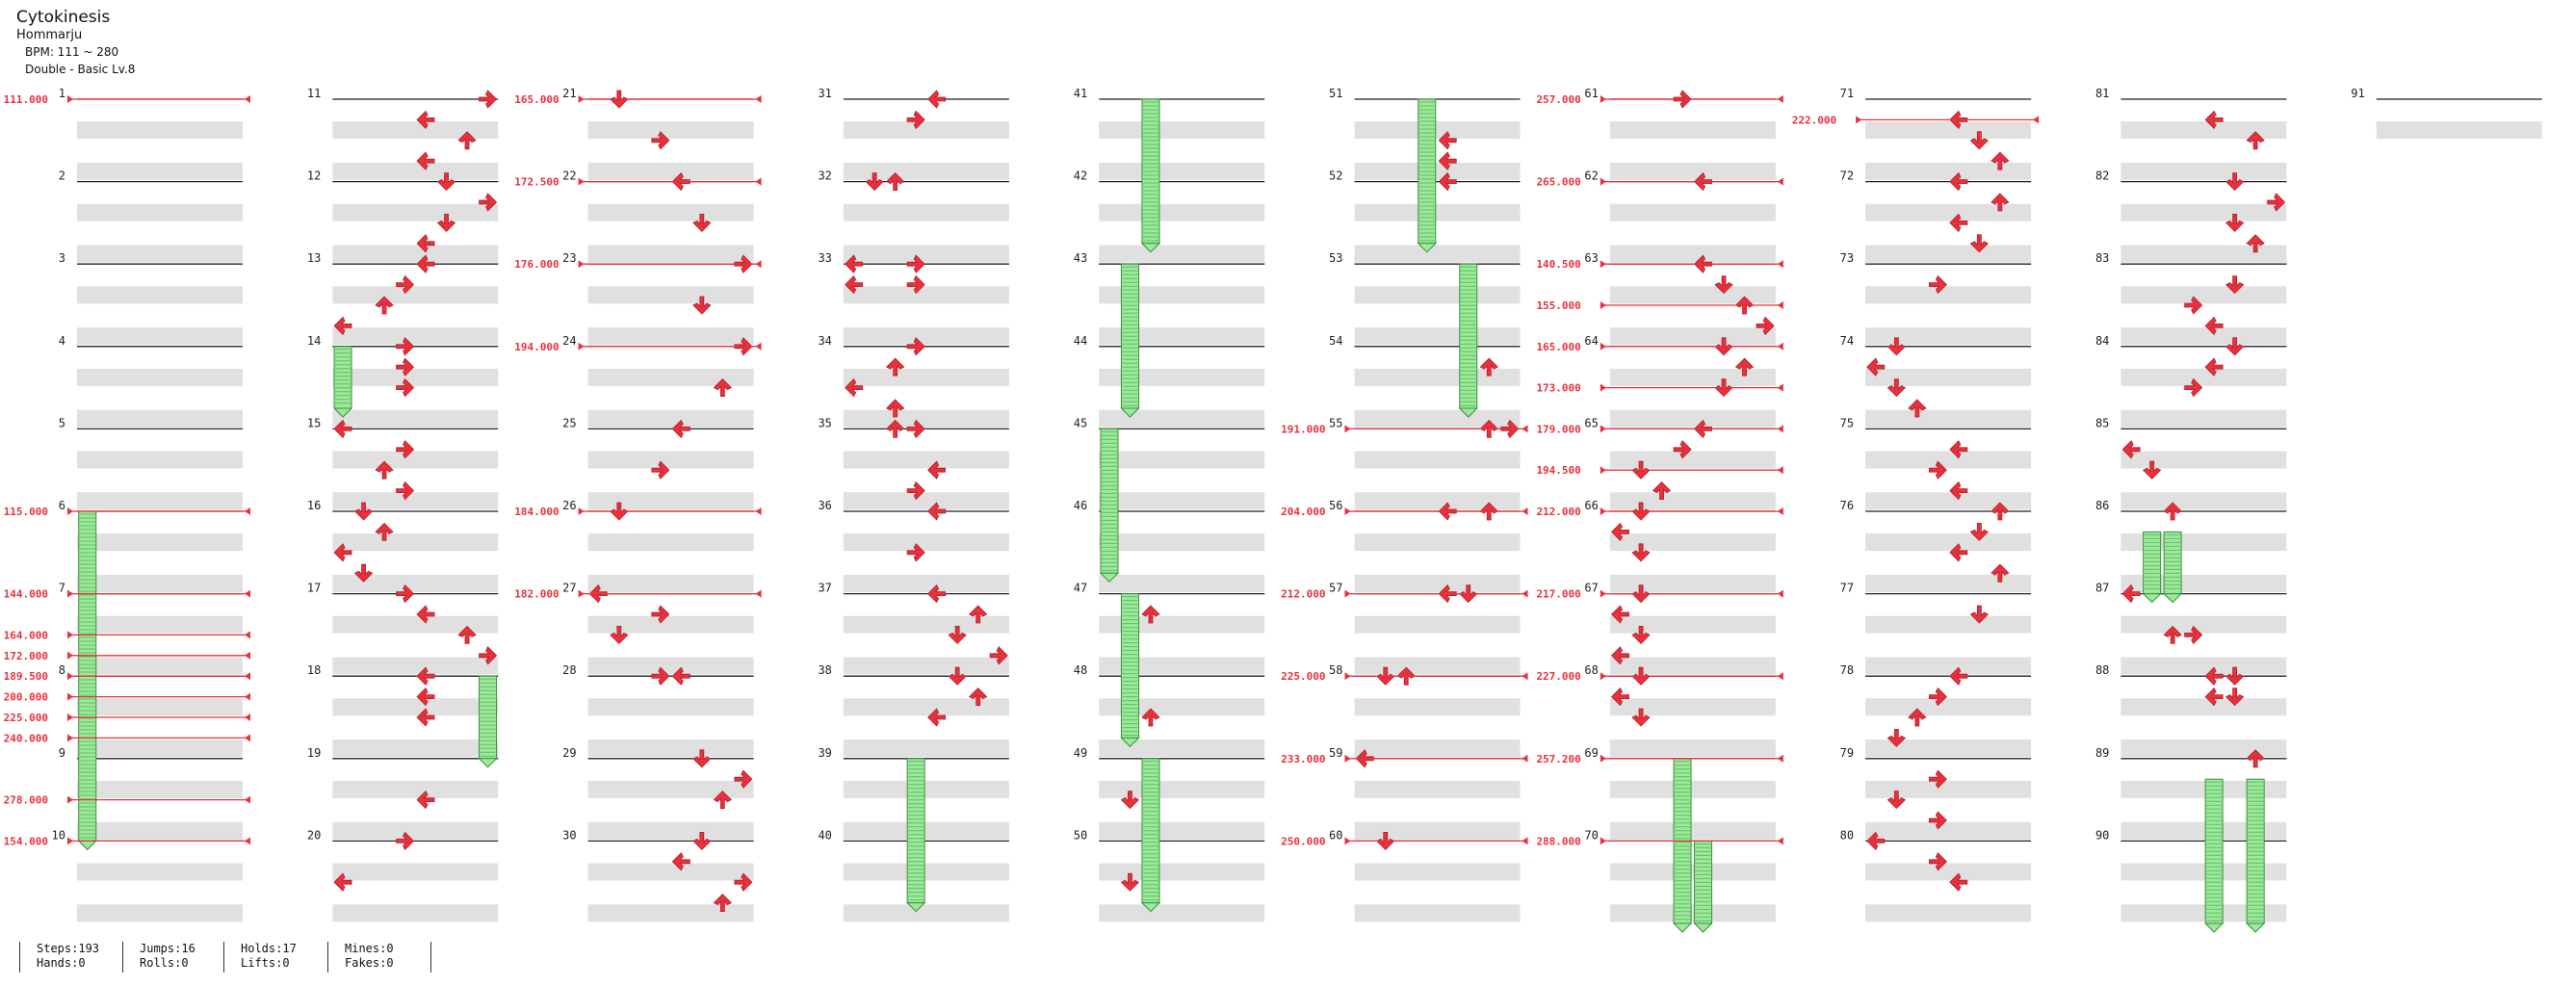  I want to click on measure-56: 56, so click(1425, 545).